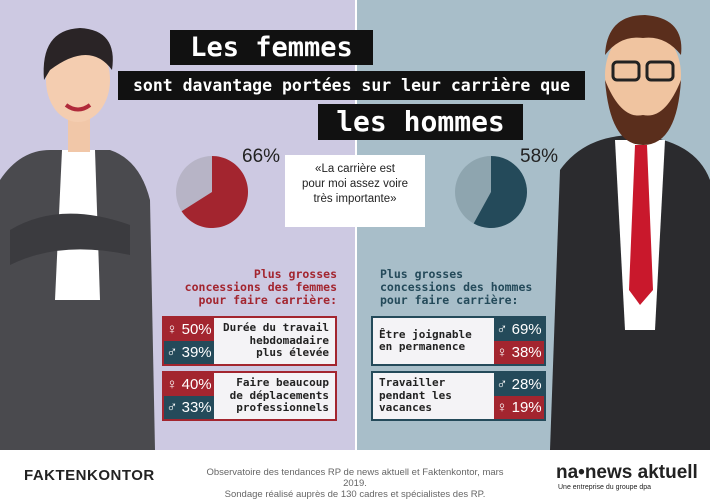  What do you see at coordinates (425, 334) in the screenshot?
I see `item-text: Être joignable` at bounding box center [425, 334].